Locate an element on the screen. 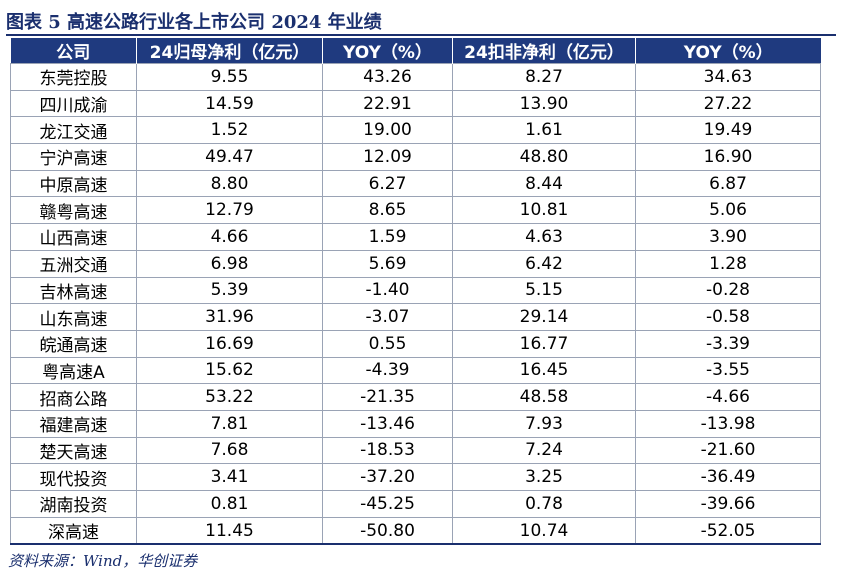 The width and height of the screenshot is (844, 580). deducted-net-profit-cell: 7.24 is located at coordinates (544, 450).